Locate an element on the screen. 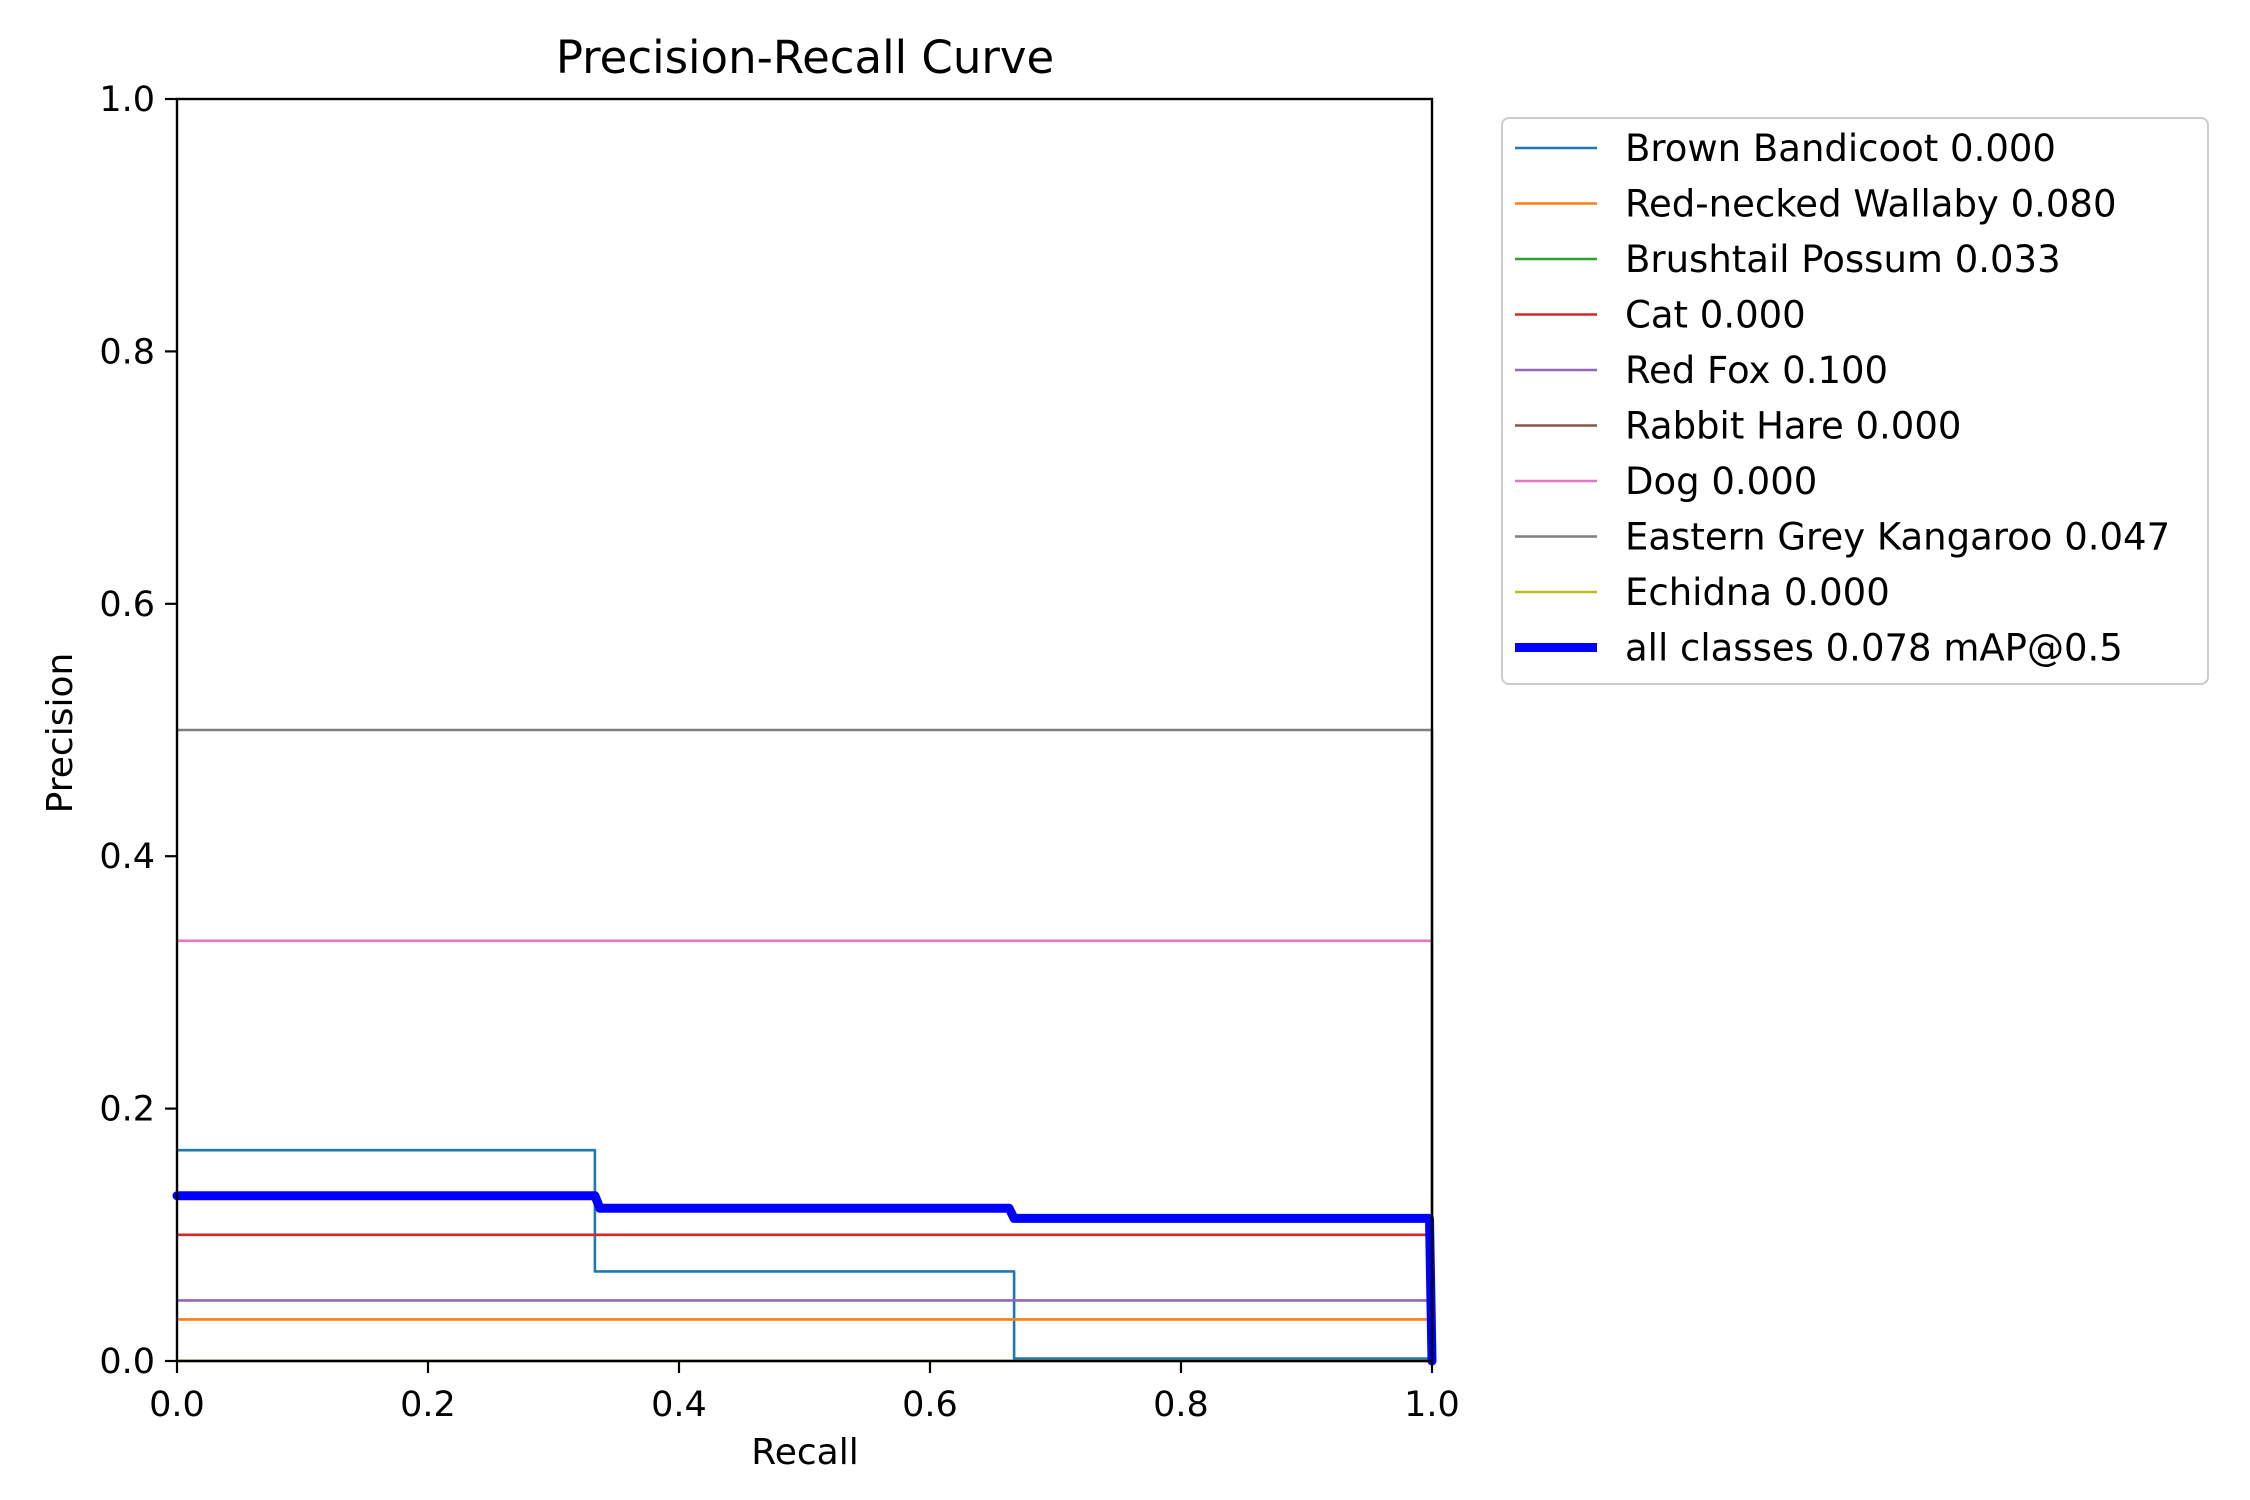 This screenshot has height=1500, width=2250. legend-label-2: Brushtail Possum 0.033 is located at coordinates (1843, 259).